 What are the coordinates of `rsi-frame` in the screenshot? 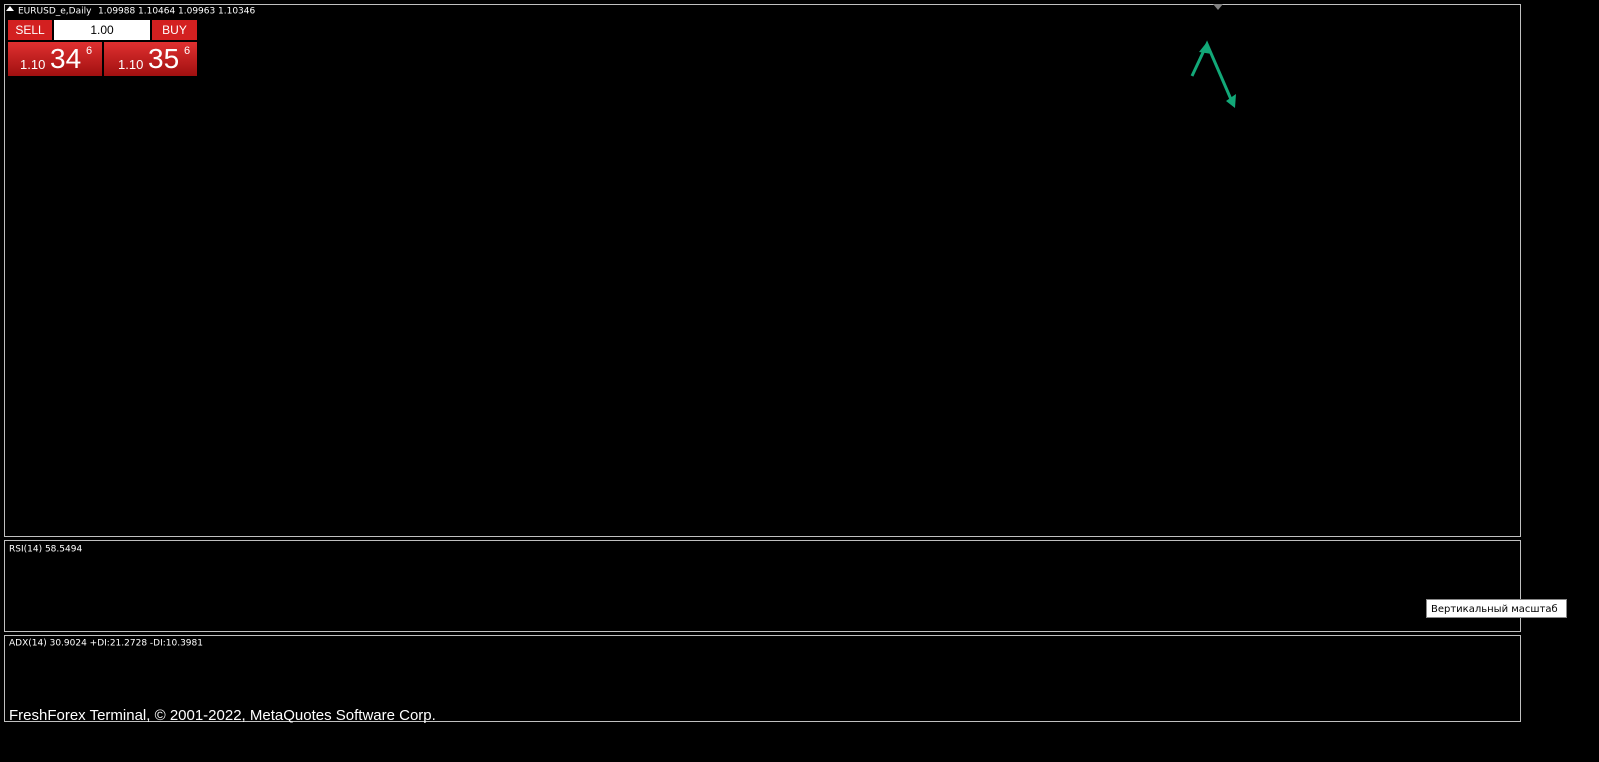 It's located at (762, 586).